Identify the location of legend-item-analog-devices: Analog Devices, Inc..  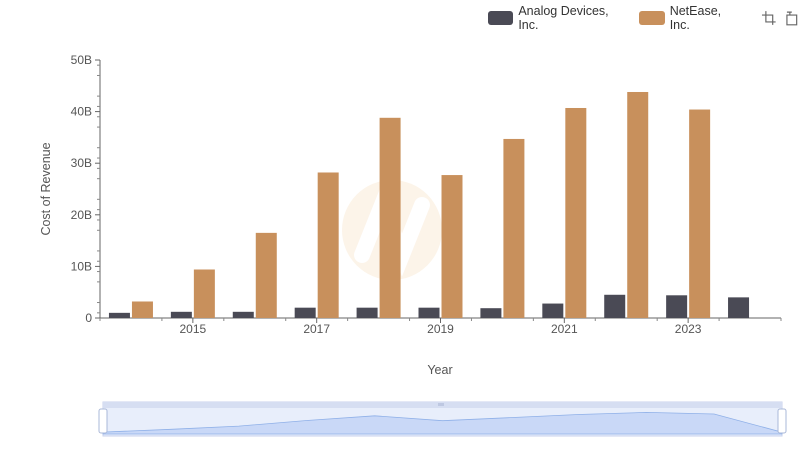
(558, 18).